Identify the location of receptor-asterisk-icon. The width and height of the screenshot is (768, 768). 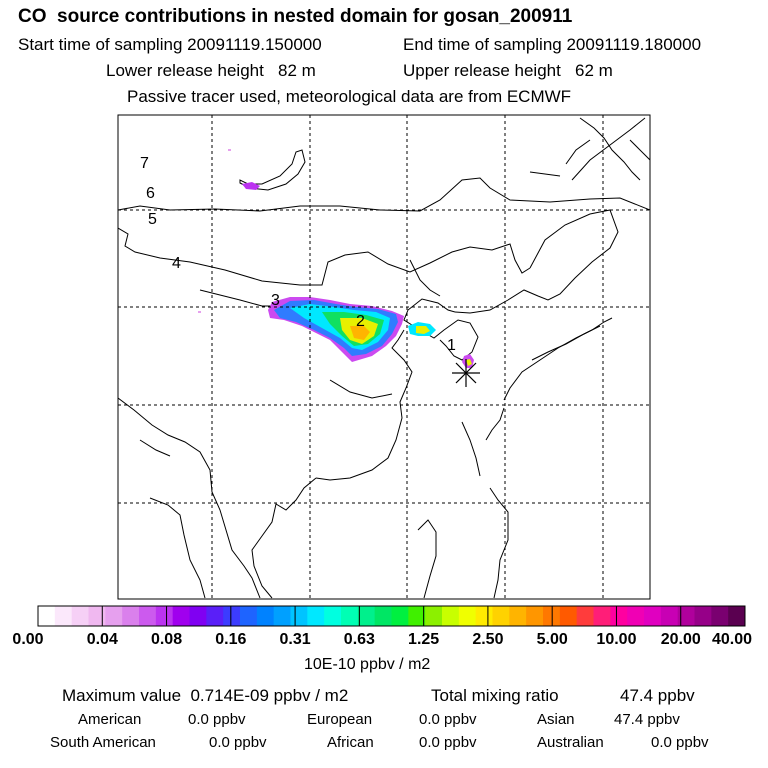
(466, 373).